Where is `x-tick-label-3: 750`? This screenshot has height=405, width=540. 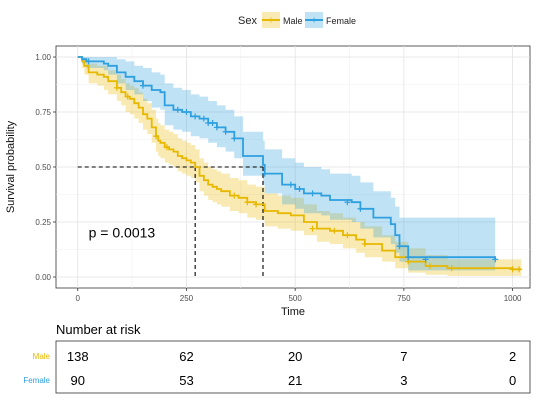
x-tick-label-3: 750 is located at coordinates (404, 298).